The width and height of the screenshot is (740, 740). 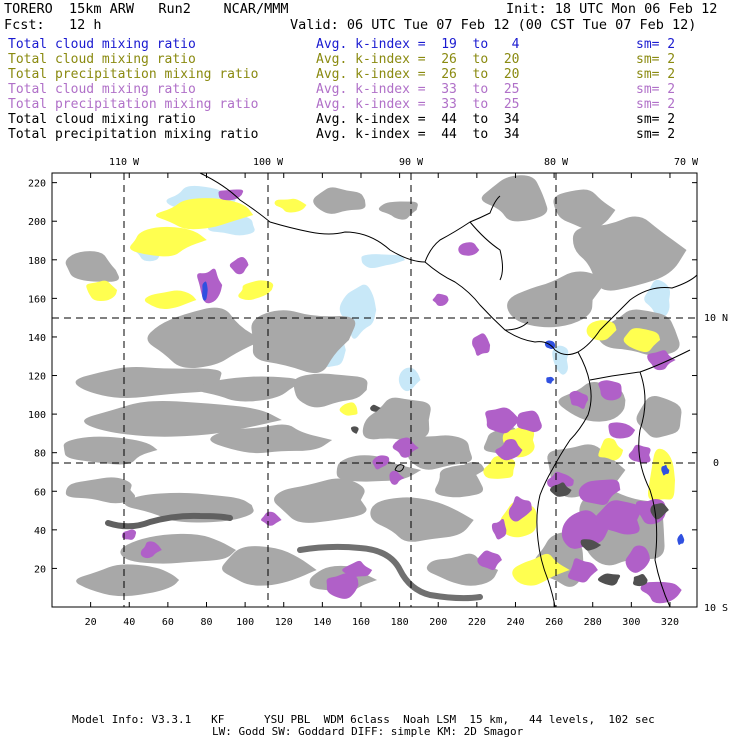 I want to click on x-tick-label: 180, so click(x=400, y=622).